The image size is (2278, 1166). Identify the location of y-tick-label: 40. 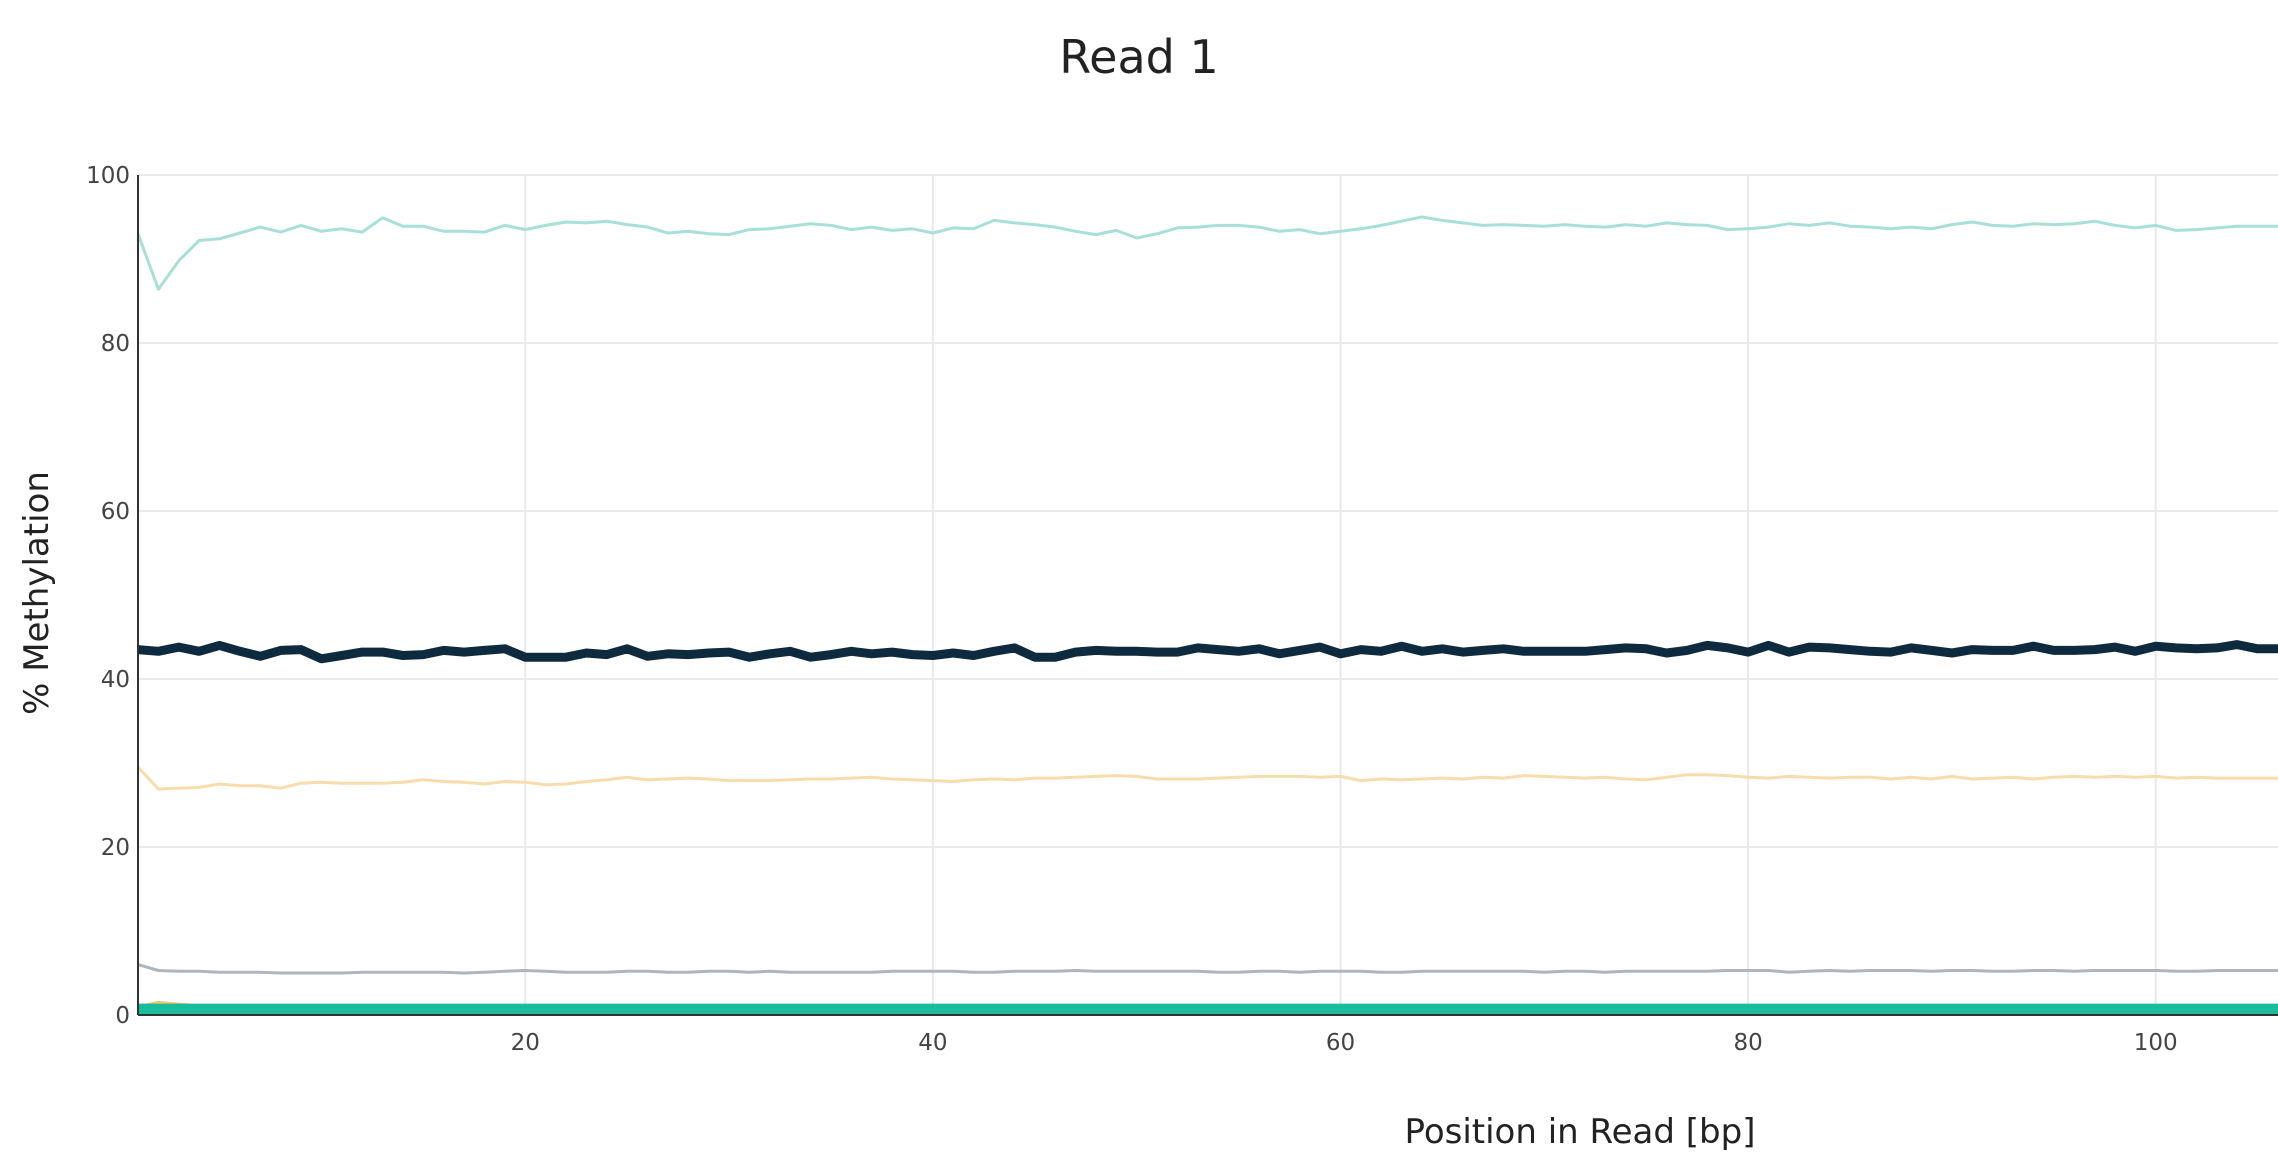
(115, 680).